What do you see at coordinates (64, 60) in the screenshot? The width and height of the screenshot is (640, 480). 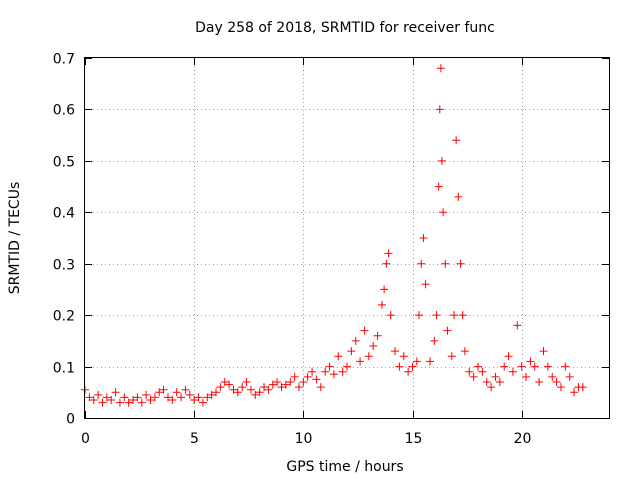 I see `y-tick-label: 0.7` at bounding box center [64, 60].